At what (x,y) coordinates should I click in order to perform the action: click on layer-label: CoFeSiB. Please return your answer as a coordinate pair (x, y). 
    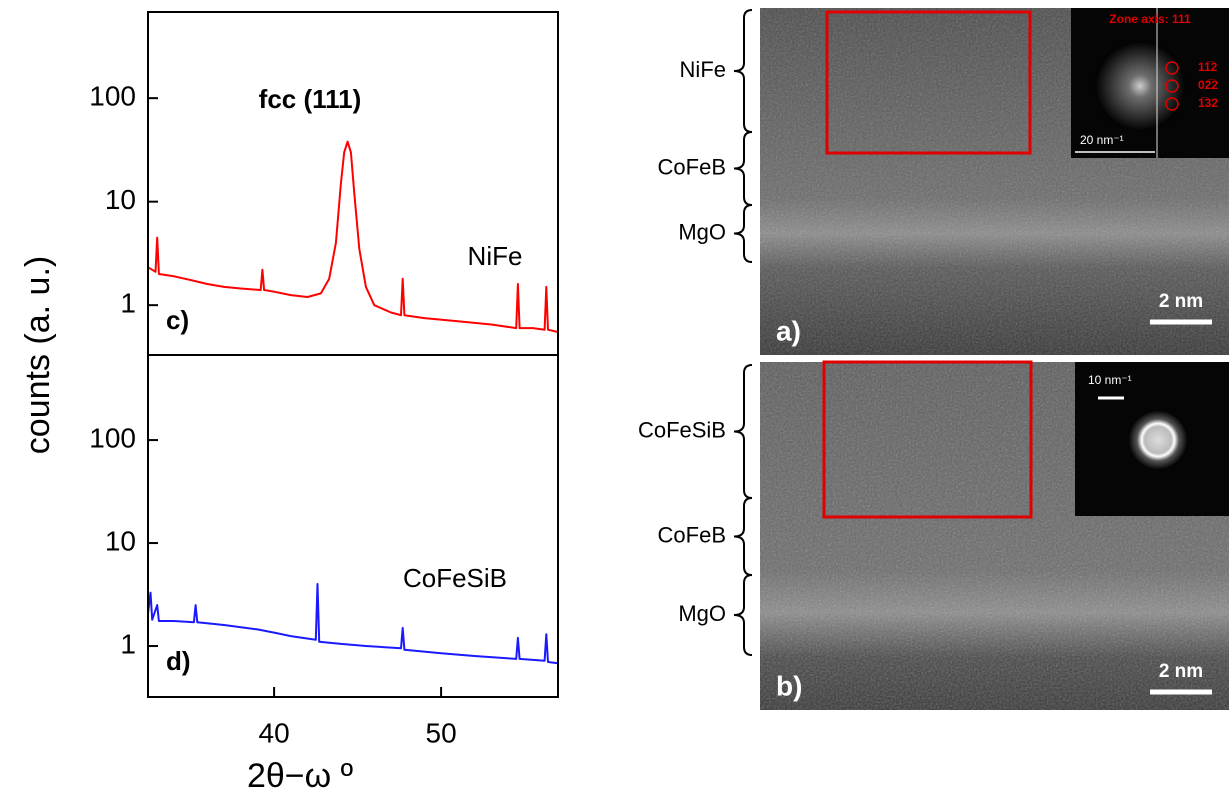
    Looking at the image, I should click on (682, 429).